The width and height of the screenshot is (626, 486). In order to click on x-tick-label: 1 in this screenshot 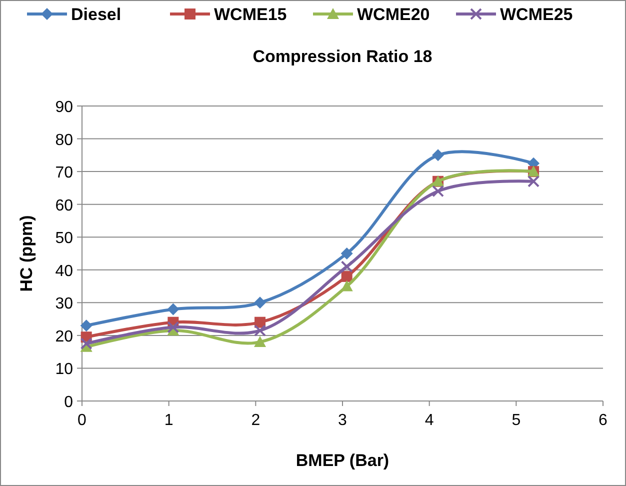, I will do `click(169, 420)`.